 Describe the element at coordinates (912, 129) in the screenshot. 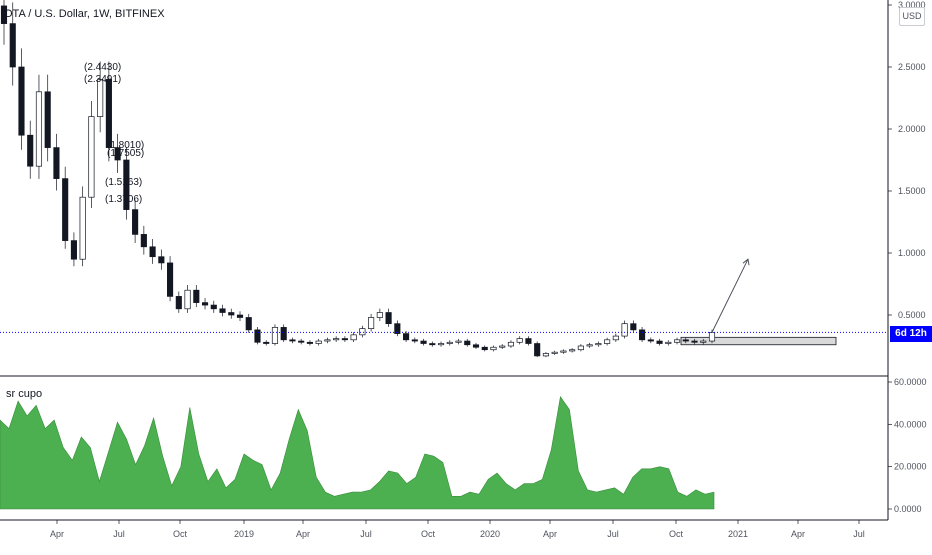

I see `price-tick-label: 2.0000` at that location.